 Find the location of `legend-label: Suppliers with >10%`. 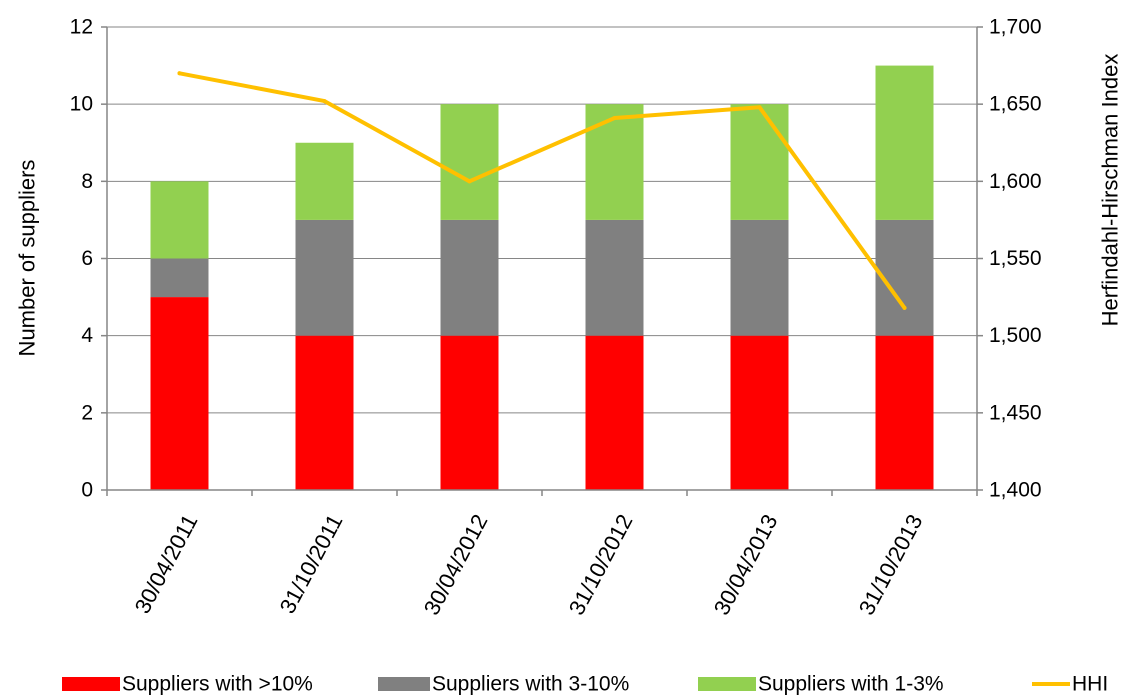

legend-label: Suppliers with >10% is located at coordinates (217, 684).